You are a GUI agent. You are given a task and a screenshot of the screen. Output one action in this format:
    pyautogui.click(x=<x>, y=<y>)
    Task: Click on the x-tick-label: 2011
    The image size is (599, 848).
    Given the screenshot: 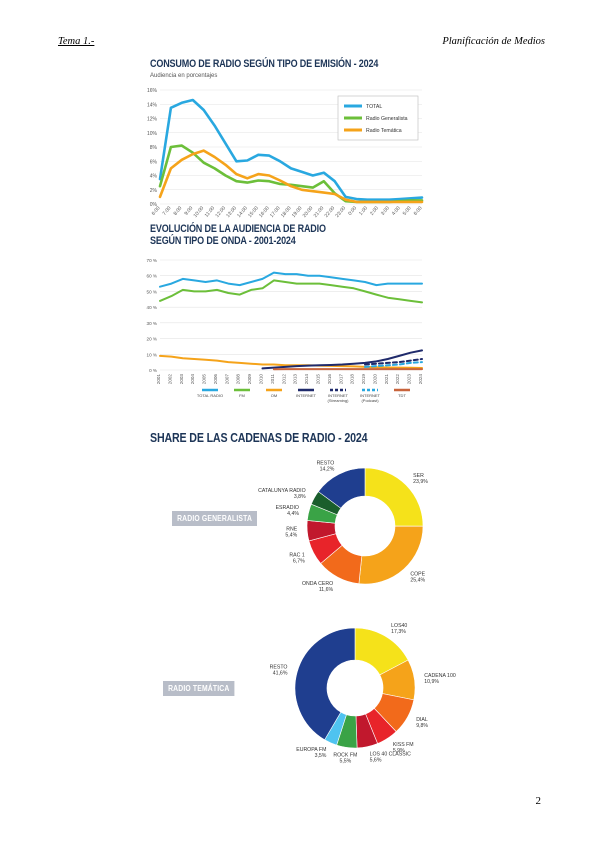 What is the action you would take?
    pyautogui.click(x=272, y=379)
    